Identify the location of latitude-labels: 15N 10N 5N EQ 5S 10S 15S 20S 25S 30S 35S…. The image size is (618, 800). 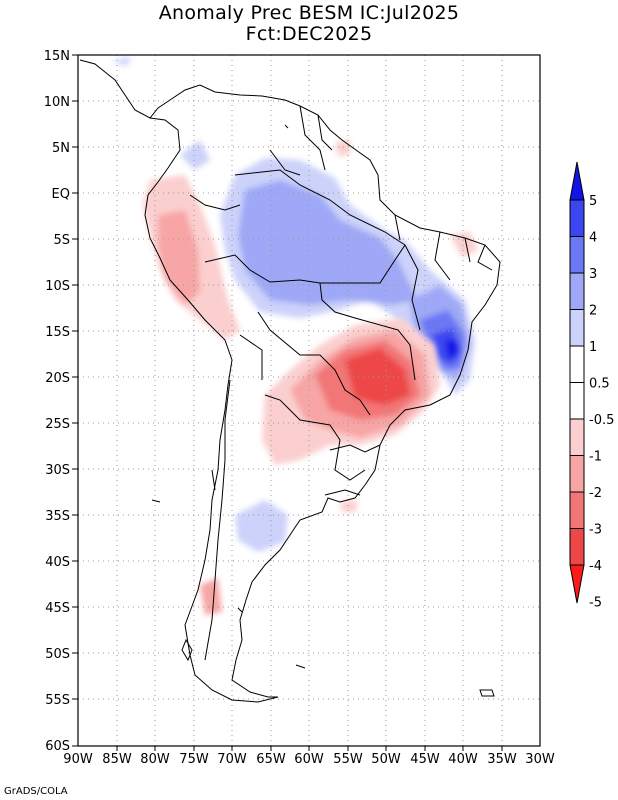
(57, 401).